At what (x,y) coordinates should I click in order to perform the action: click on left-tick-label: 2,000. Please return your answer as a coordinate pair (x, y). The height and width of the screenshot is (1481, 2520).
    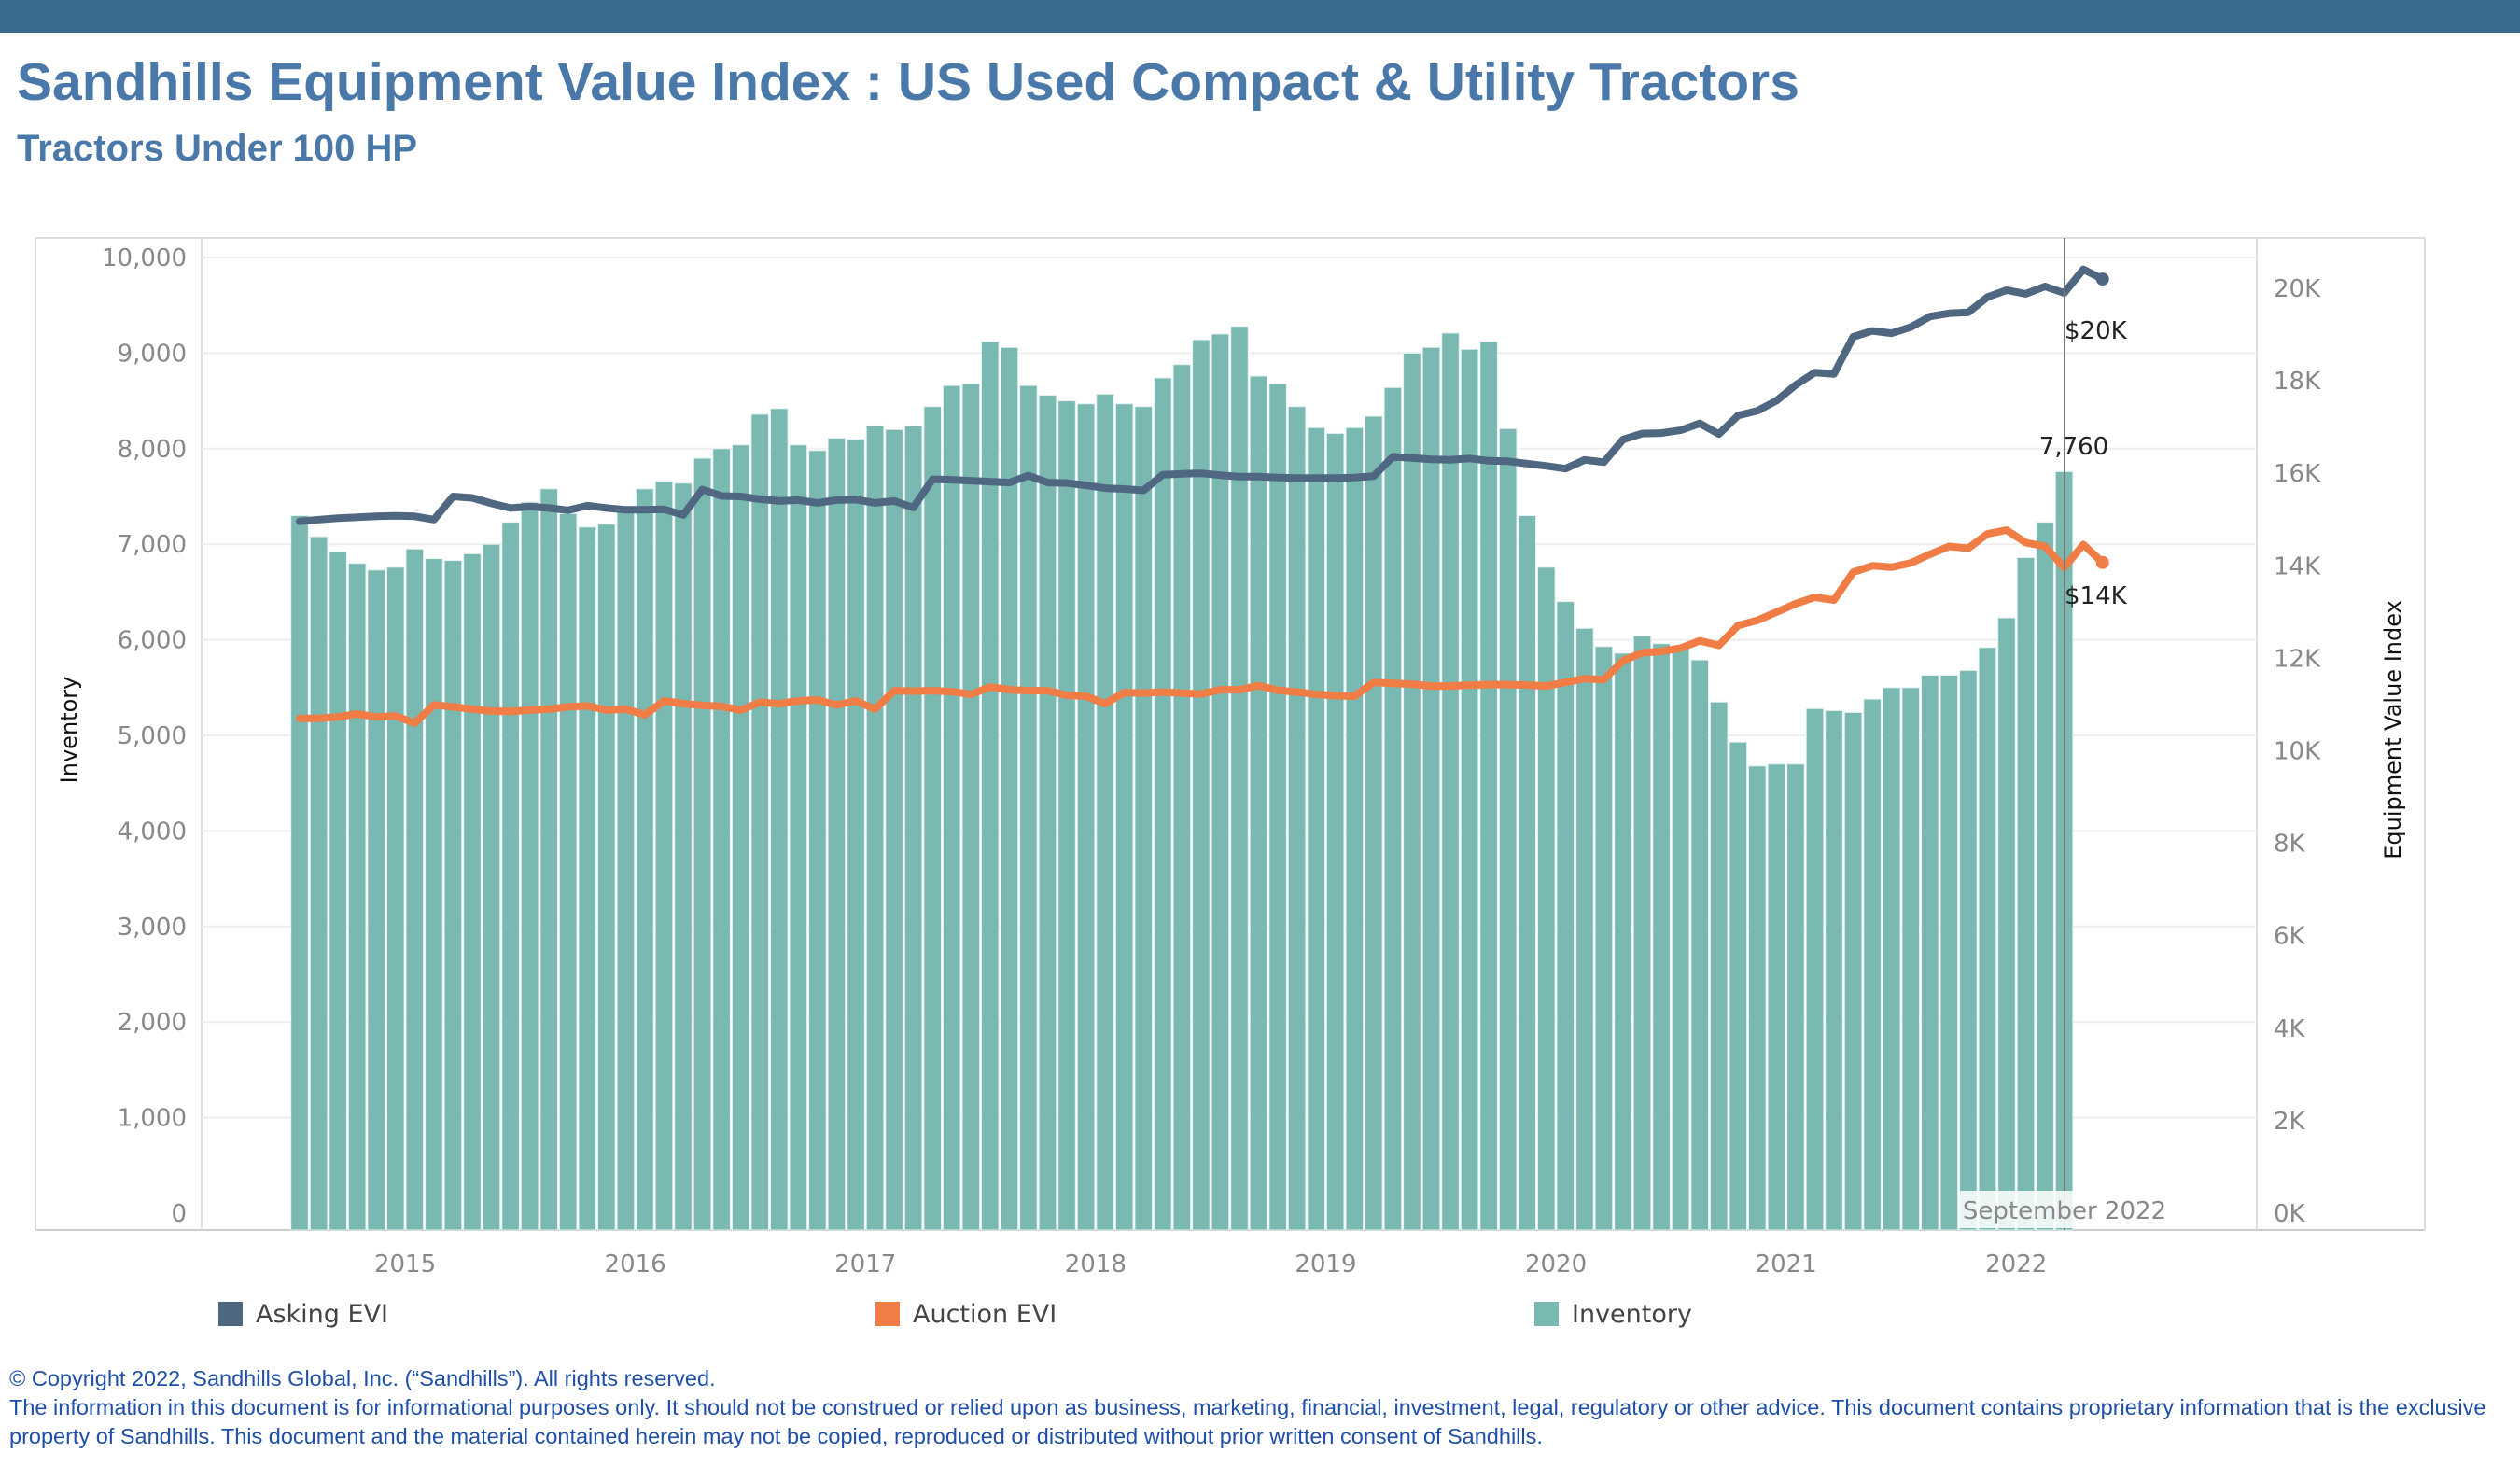
    Looking at the image, I should click on (152, 1023).